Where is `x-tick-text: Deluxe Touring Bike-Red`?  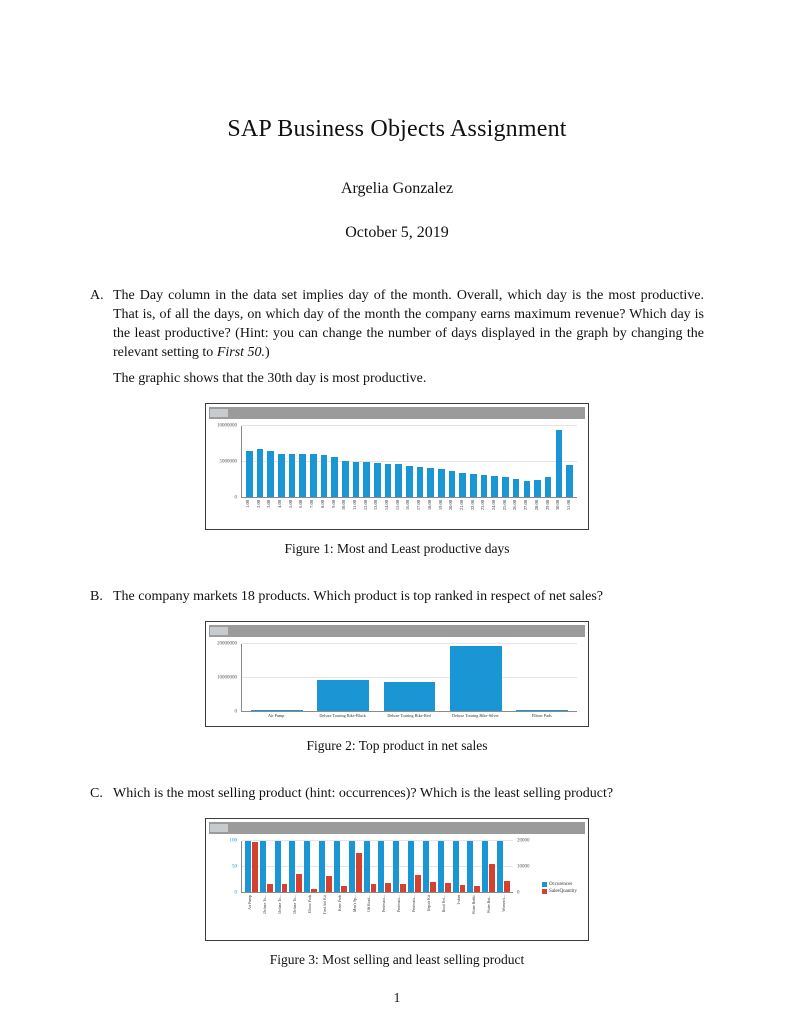
x-tick-text: Deluxe Touring Bike-Red is located at coordinates (409, 715).